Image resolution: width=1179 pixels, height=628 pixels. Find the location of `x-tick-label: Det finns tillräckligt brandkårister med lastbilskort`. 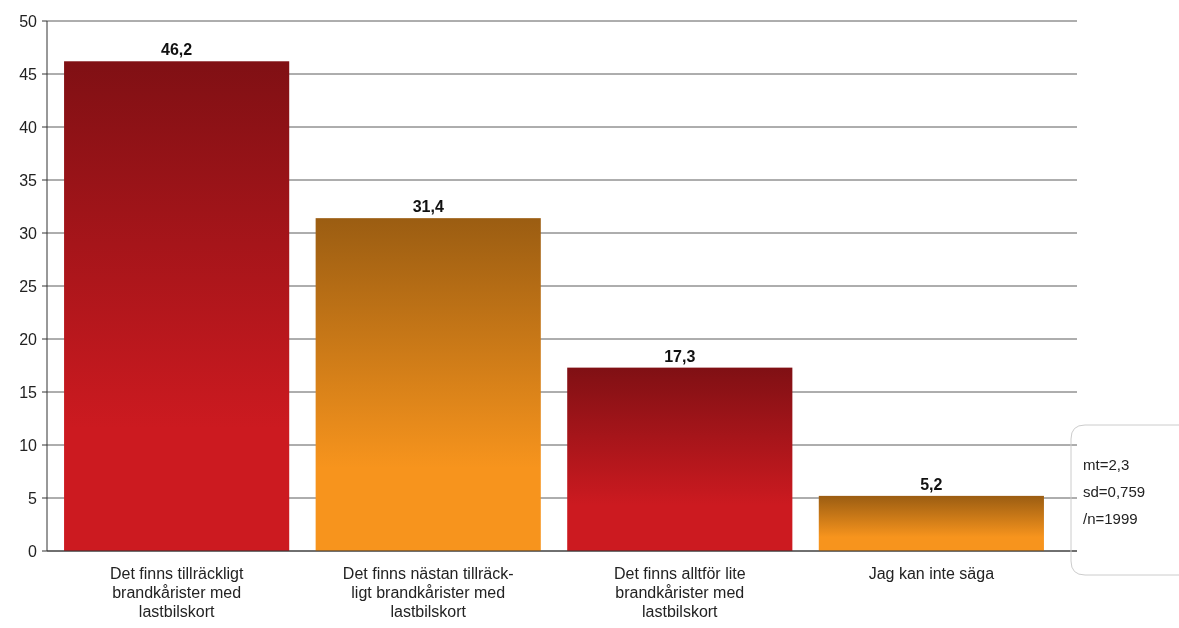

x-tick-label: Det finns tillräckligt brandkårister med lastbilskort is located at coordinates (176, 592).